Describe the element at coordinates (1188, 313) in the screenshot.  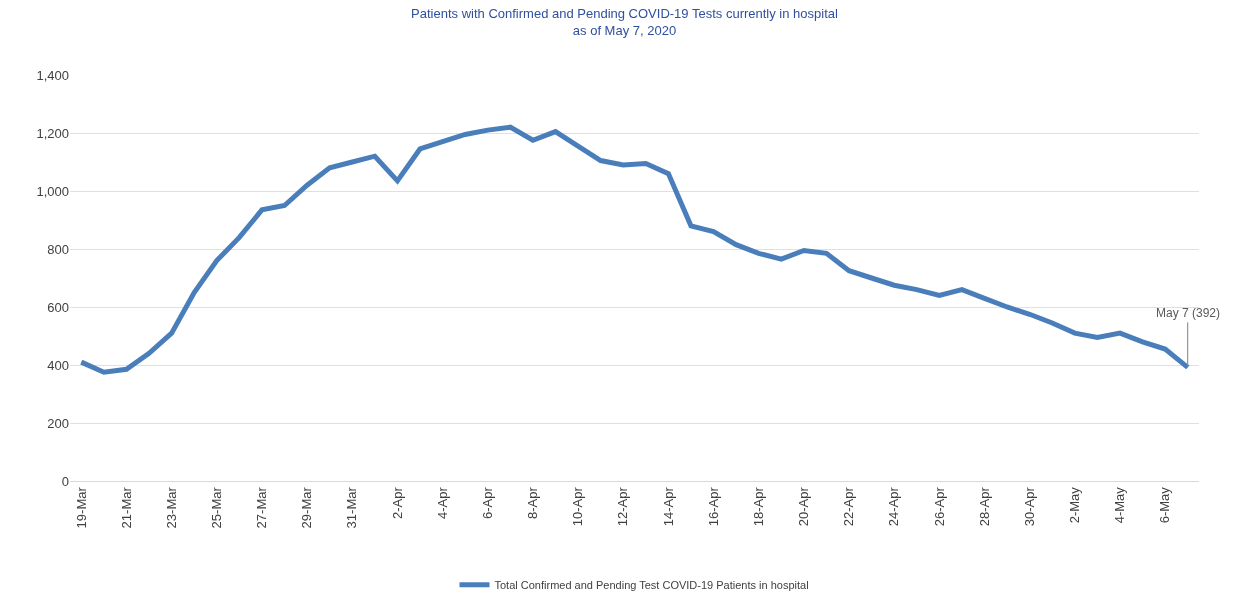
I see `annotation: May 7 (392)` at that location.